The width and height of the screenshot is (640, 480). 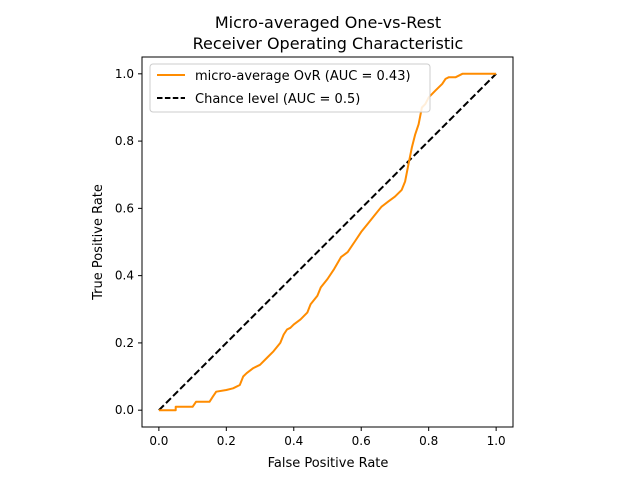 I want to click on y-axis-label: True Positive Rate, so click(x=98, y=242).